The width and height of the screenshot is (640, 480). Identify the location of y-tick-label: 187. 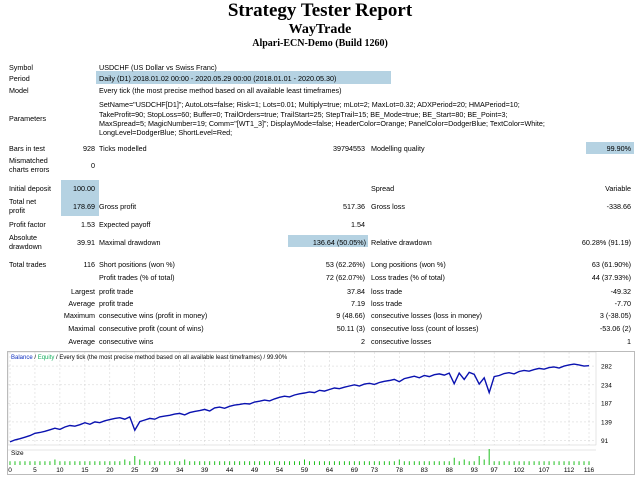
(606, 404).